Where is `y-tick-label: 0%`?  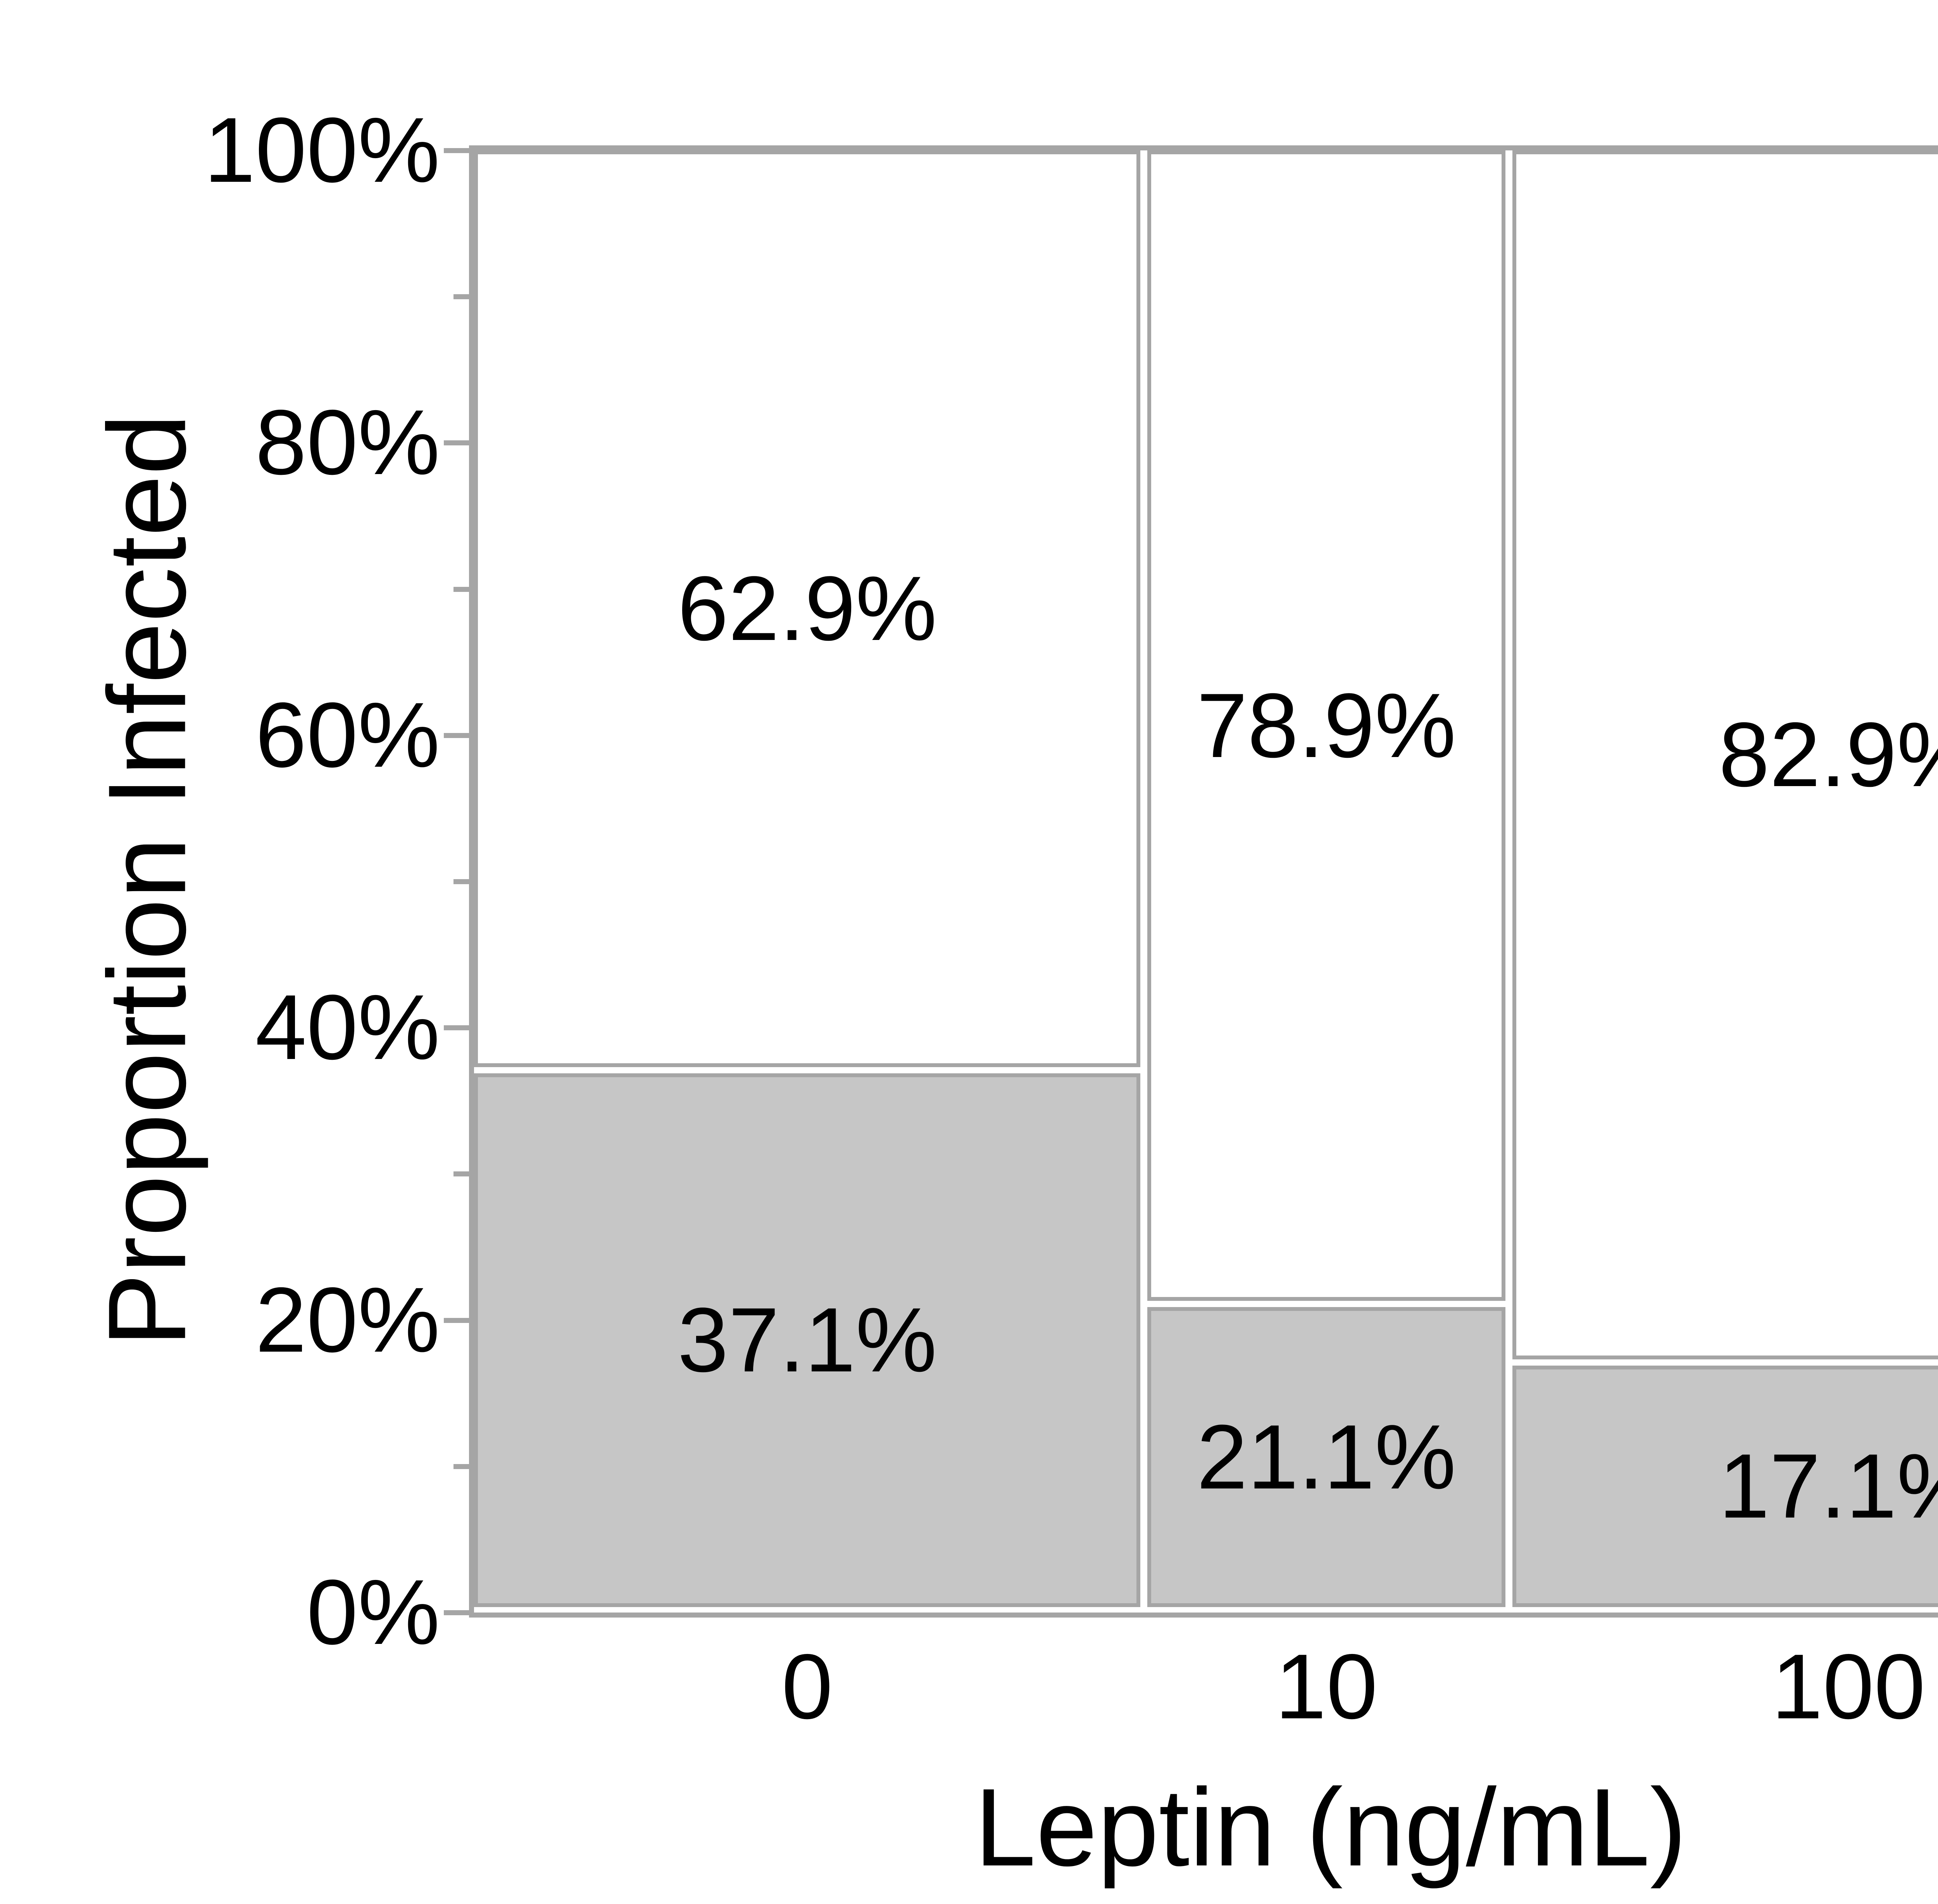
y-tick-label: 0% is located at coordinates (374, 1612).